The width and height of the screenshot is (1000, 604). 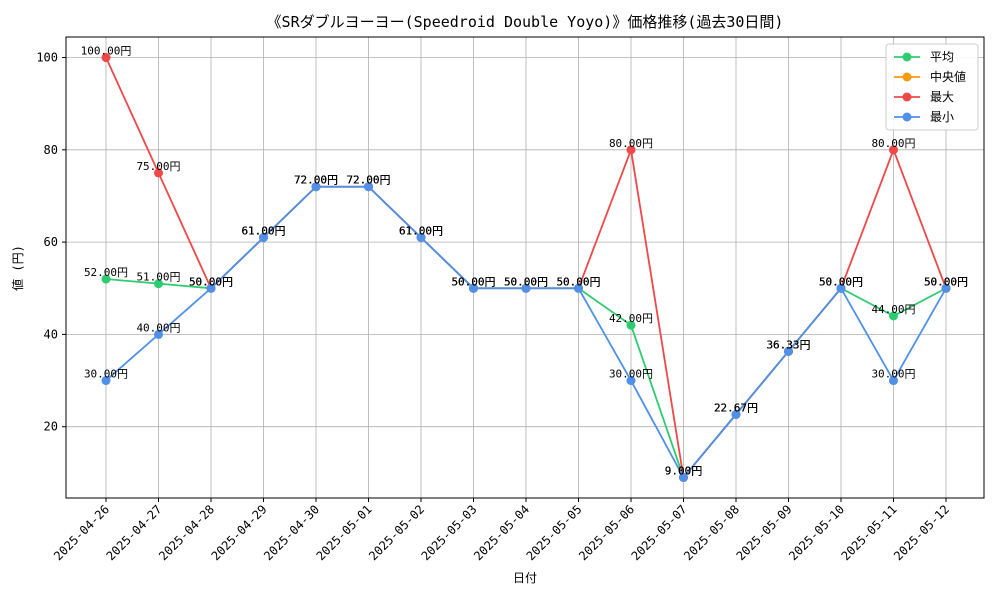 I want to click on legend-label: 中央値, so click(x=948, y=76).